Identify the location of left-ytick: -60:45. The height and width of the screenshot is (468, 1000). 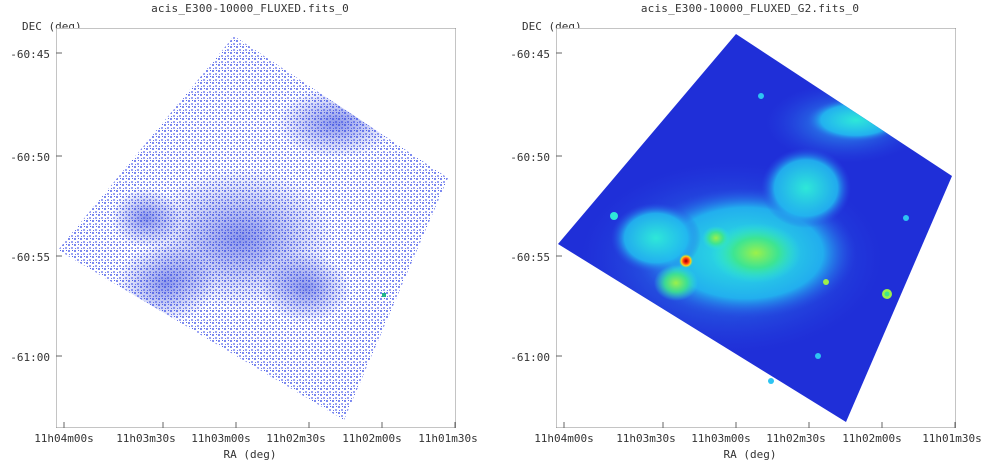
(30, 54).